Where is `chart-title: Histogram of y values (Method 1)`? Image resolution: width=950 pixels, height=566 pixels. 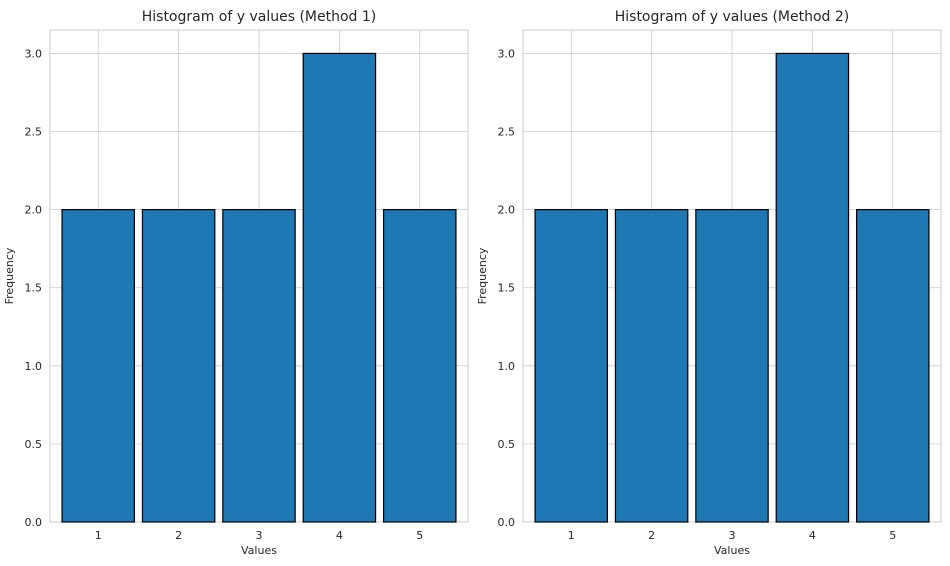 chart-title: Histogram of y values (Method 1) is located at coordinates (259, 17).